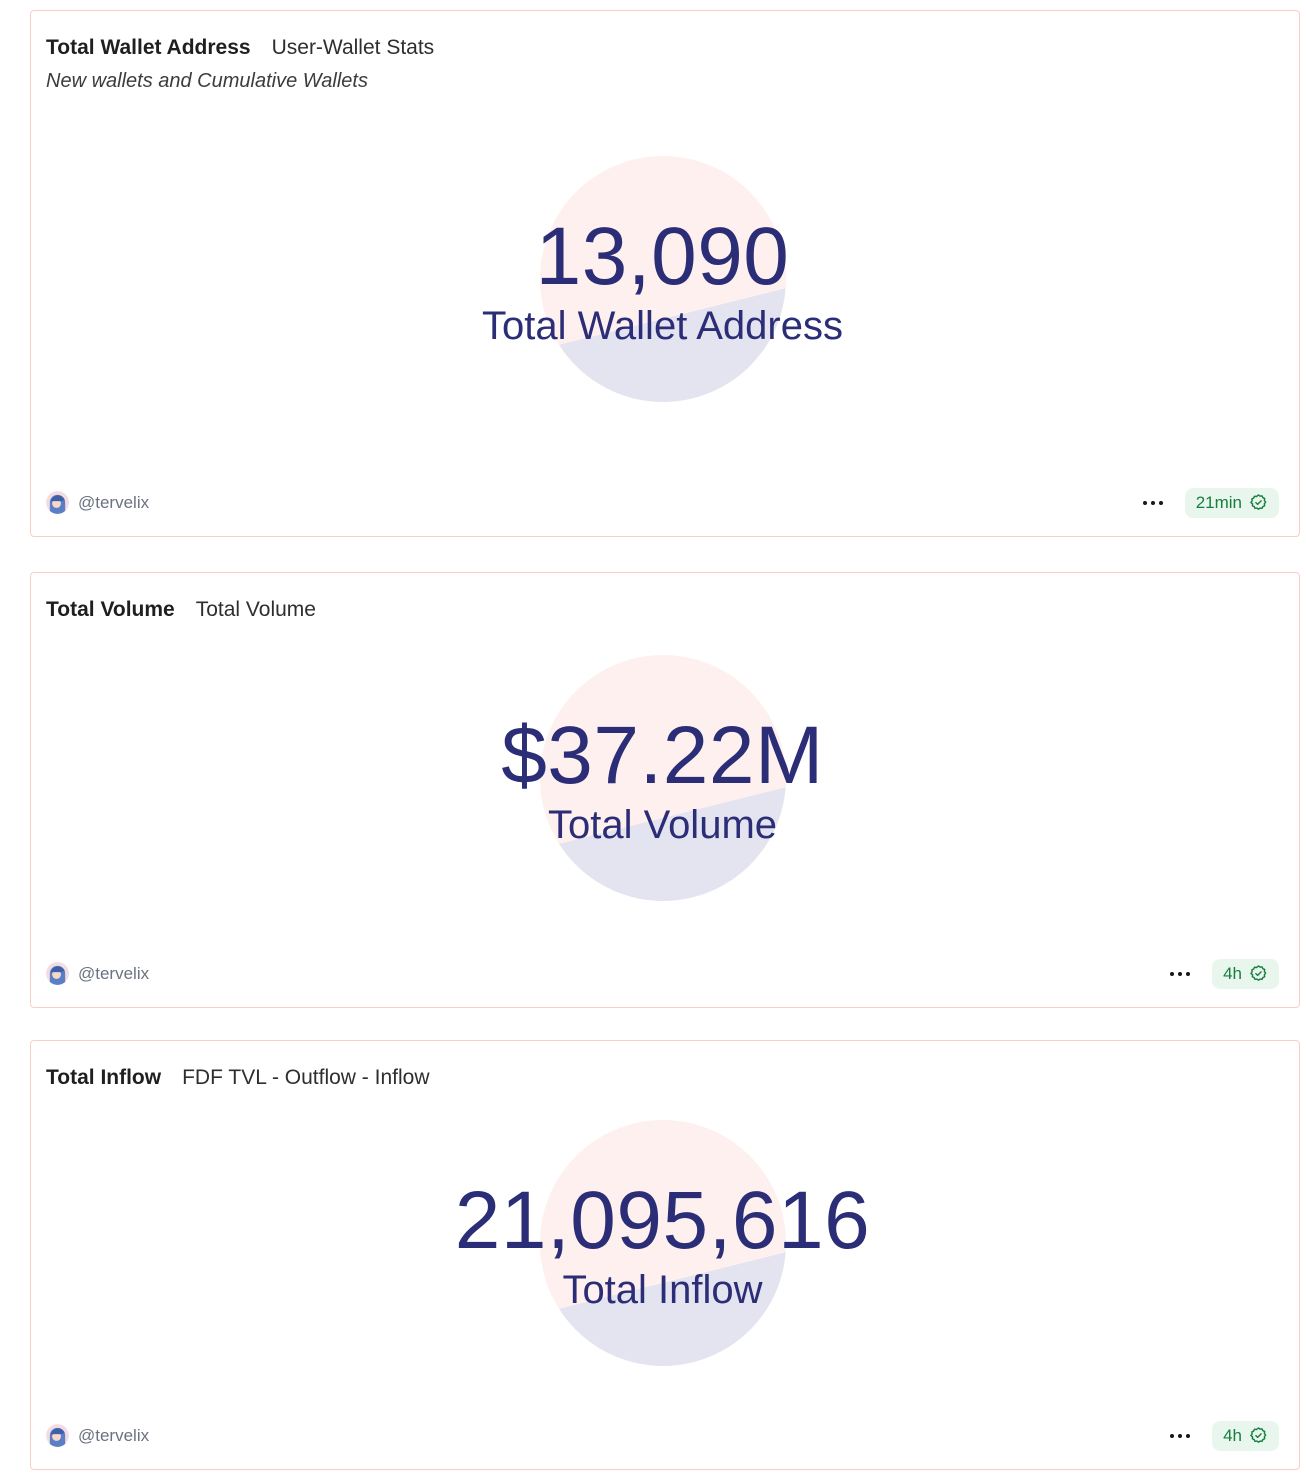 The width and height of the screenshot is (1306, 1484). I want to click on widget-subtitle: FDF TVL - Outflow - Inflow, so click(306, 1077).